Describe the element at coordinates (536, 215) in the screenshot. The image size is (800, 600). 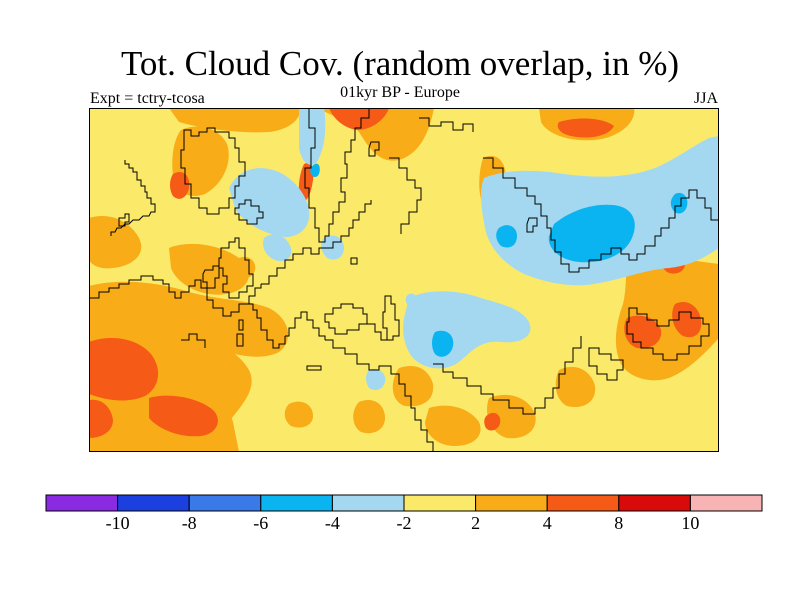
I see `coastline-russia` at that location.